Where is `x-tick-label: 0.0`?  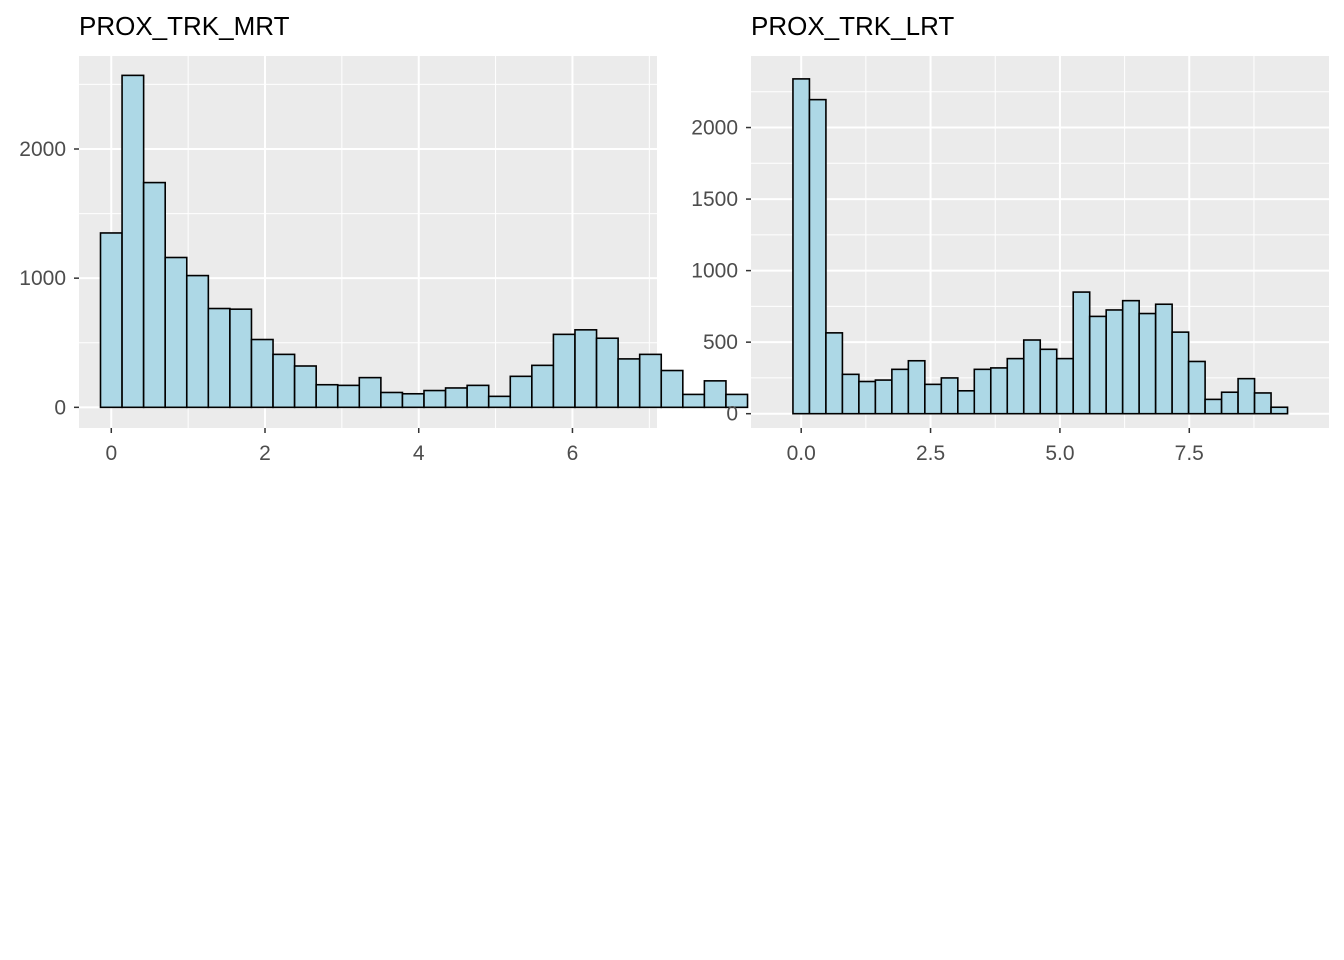 x-tick-label: 0.0 is located at coordinates (801, 453).